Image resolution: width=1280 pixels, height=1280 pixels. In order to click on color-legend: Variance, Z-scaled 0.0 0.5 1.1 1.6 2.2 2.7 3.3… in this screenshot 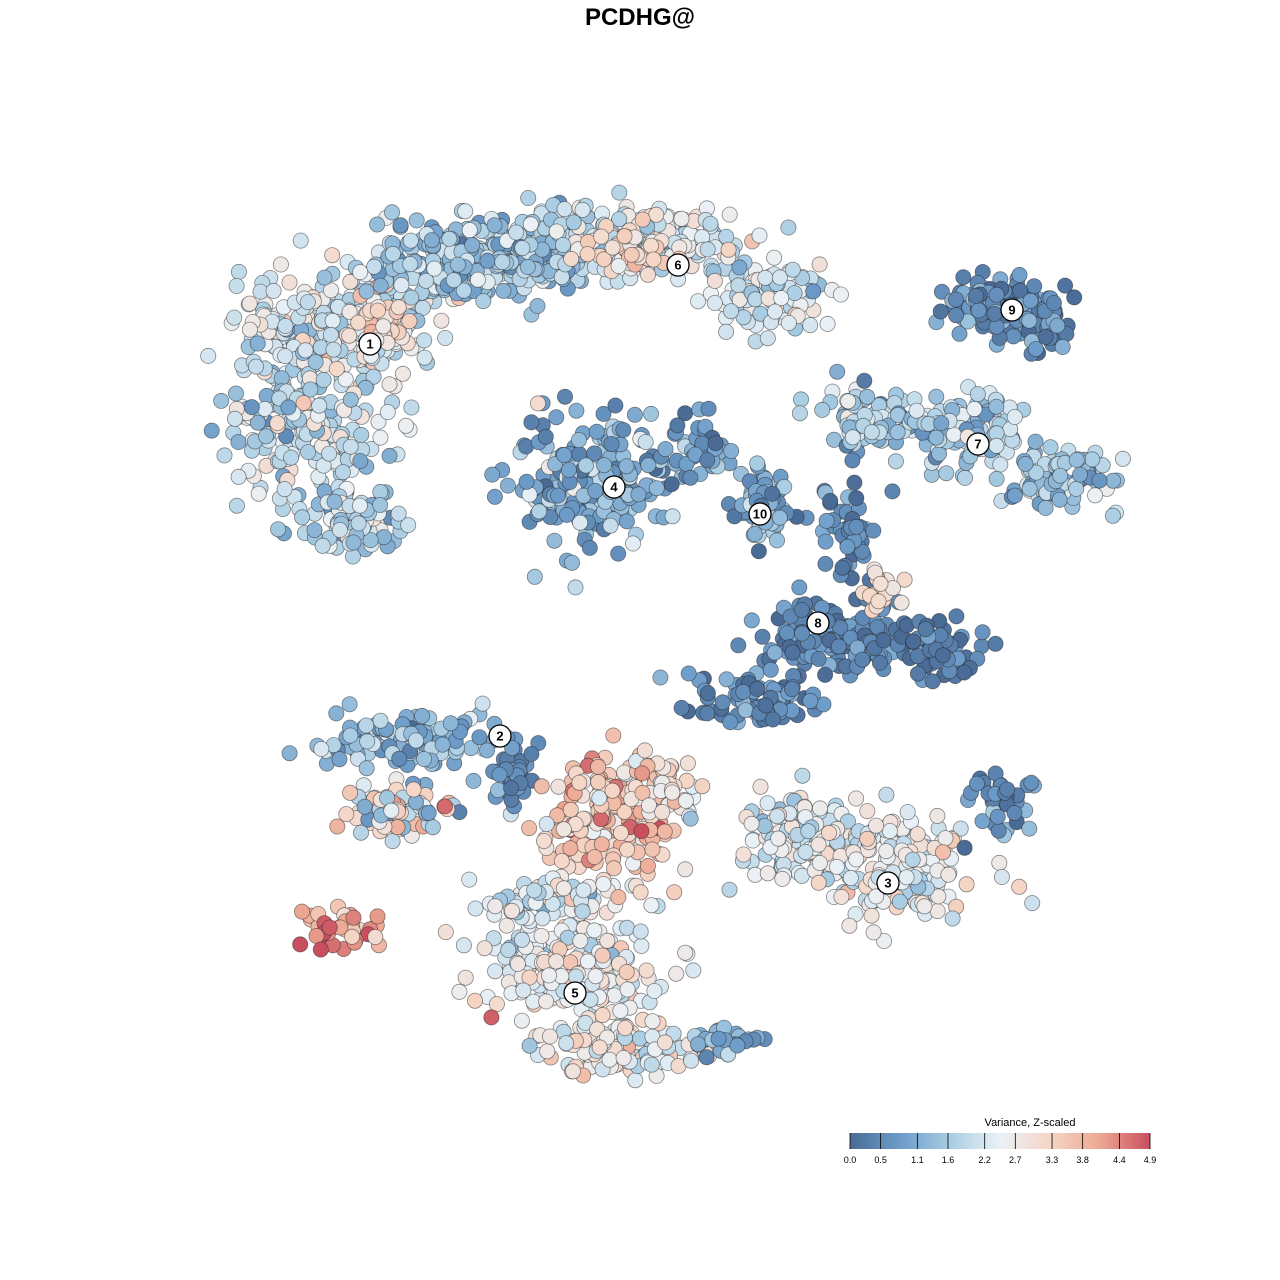, I will do `click(1000, 1141)`.